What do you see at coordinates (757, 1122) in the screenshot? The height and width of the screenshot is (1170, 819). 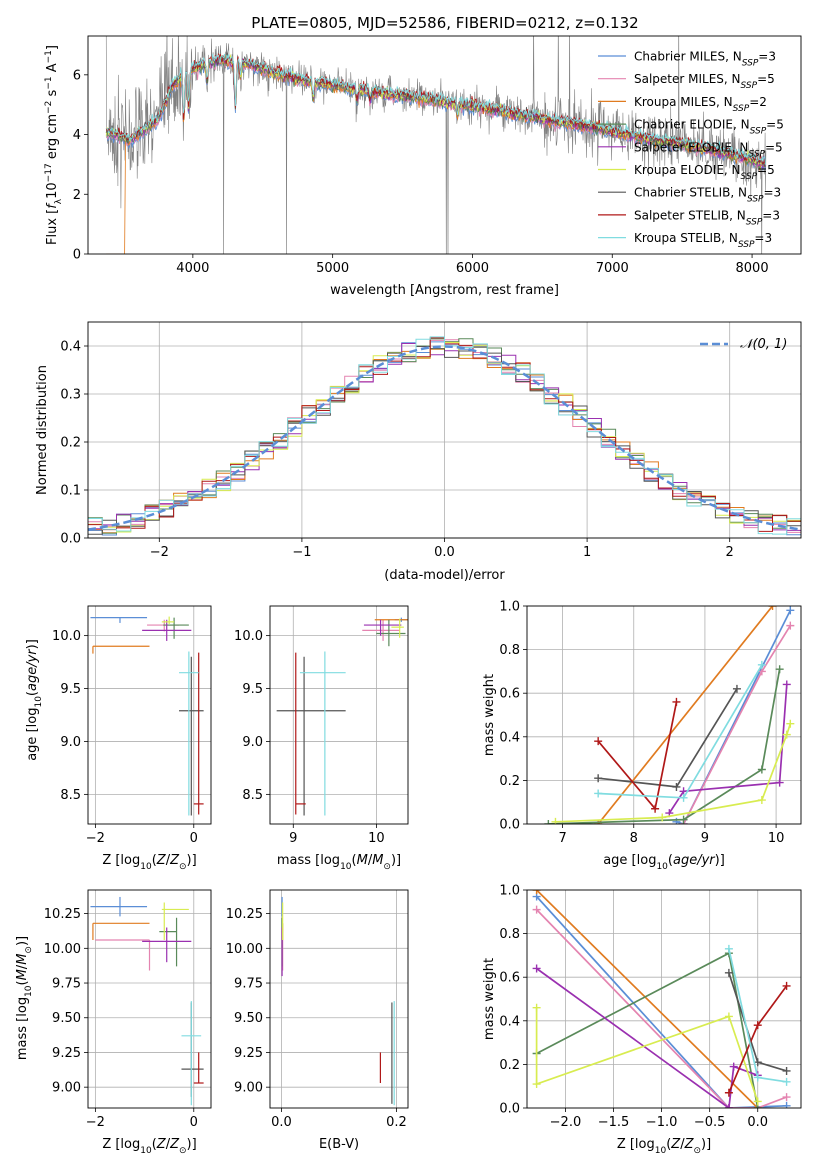 I see `tick-label-x: 0.0` at bounding box center [757, 1122].